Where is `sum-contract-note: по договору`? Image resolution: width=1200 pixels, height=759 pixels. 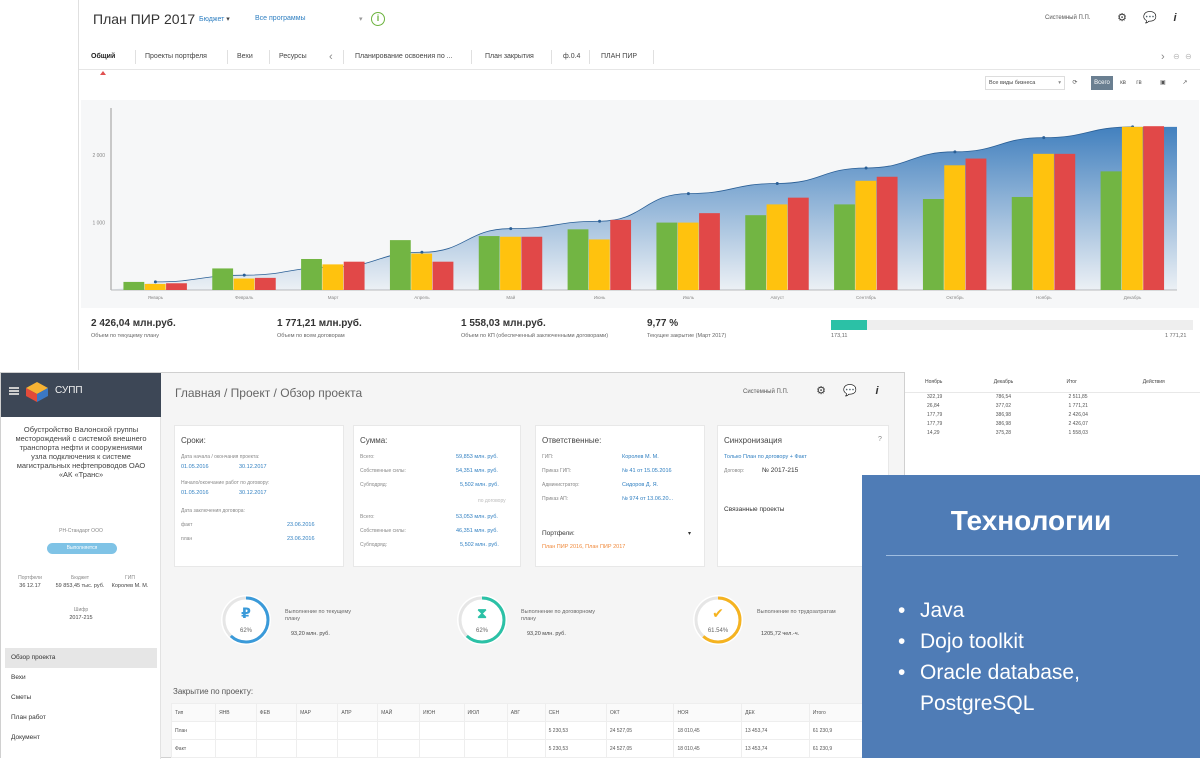
sum-contract-note: по договору is located at coordinates (492, 501).